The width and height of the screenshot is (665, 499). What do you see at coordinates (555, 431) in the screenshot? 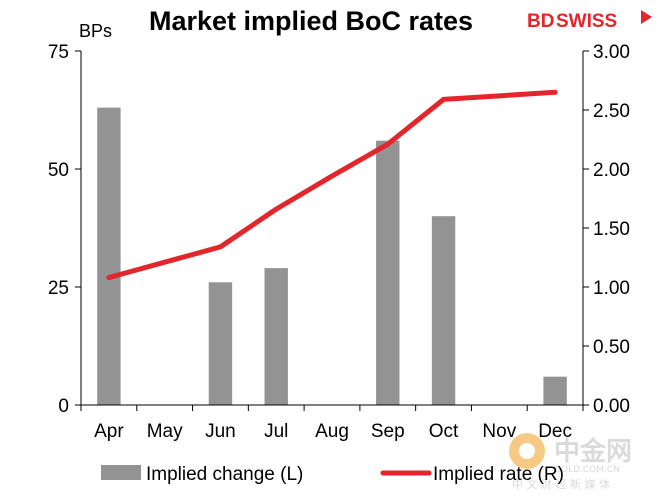
I see `x-tick-label: Dec` at bounding box center [555, 431].